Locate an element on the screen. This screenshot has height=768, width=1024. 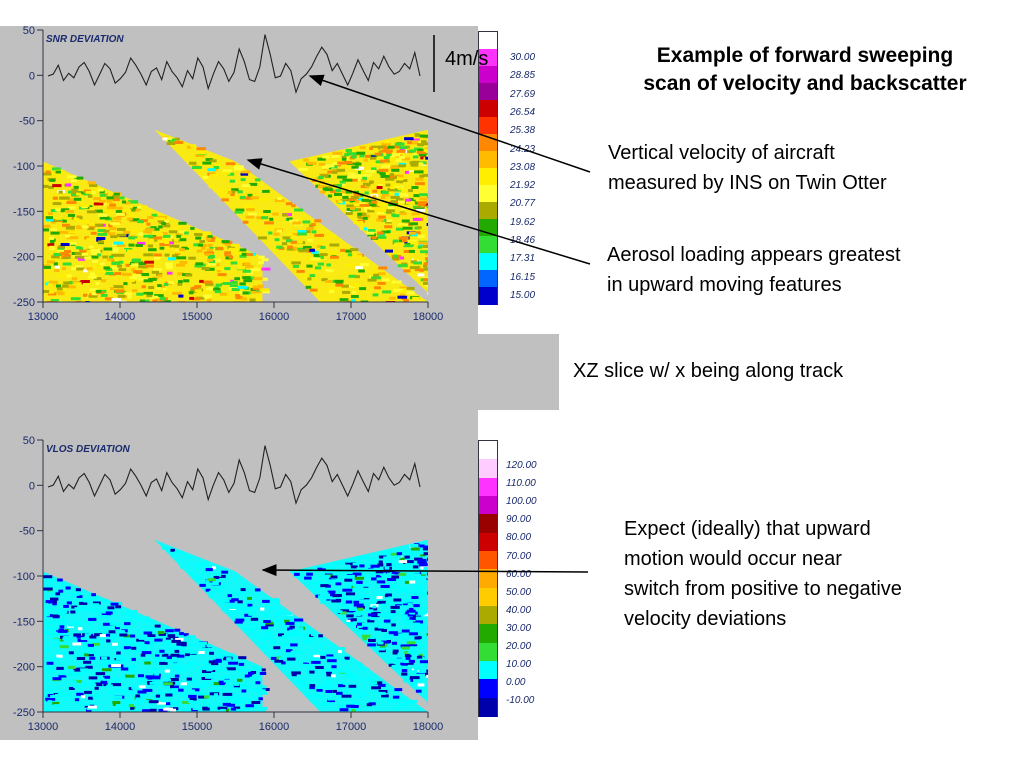
slide-title-line1: Example of forward sweeping is located at coordinates (805, 55).